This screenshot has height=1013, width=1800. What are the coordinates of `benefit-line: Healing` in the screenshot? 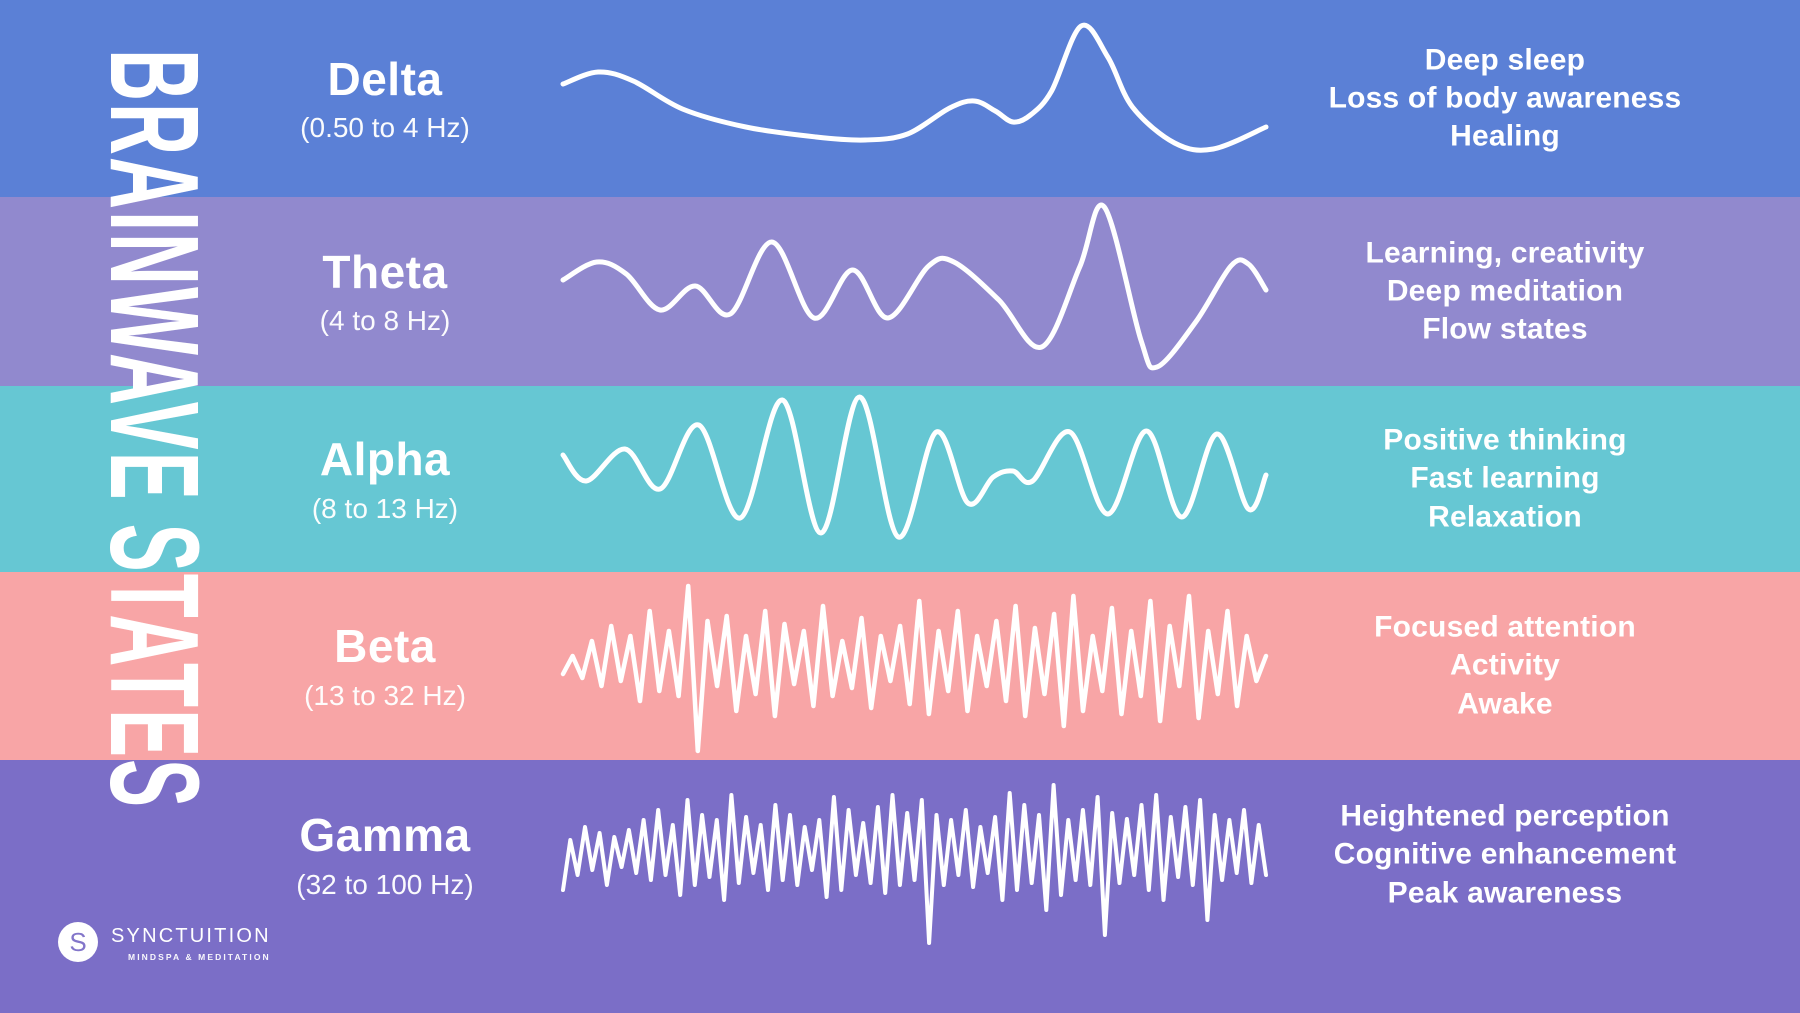 It's located at (1505, 136).